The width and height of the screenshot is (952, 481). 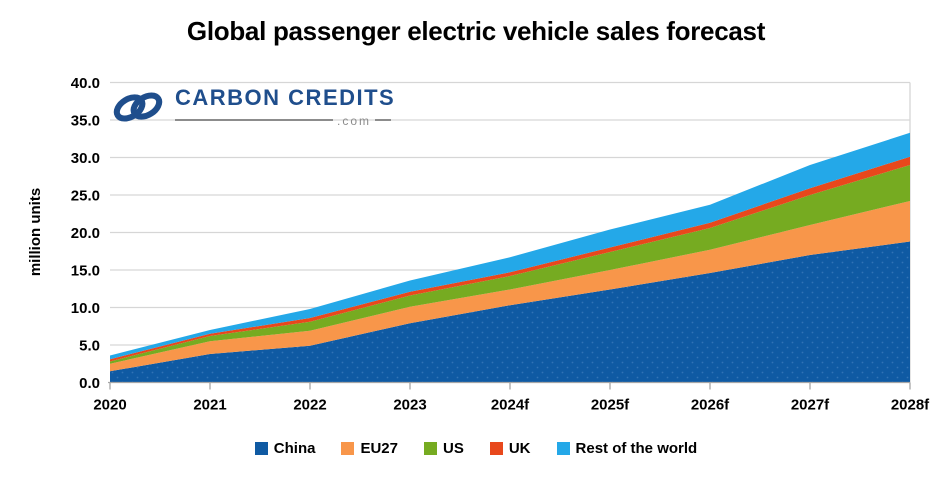 I want to click on y-tick-label: 40.0, so click(x=85, y=83).